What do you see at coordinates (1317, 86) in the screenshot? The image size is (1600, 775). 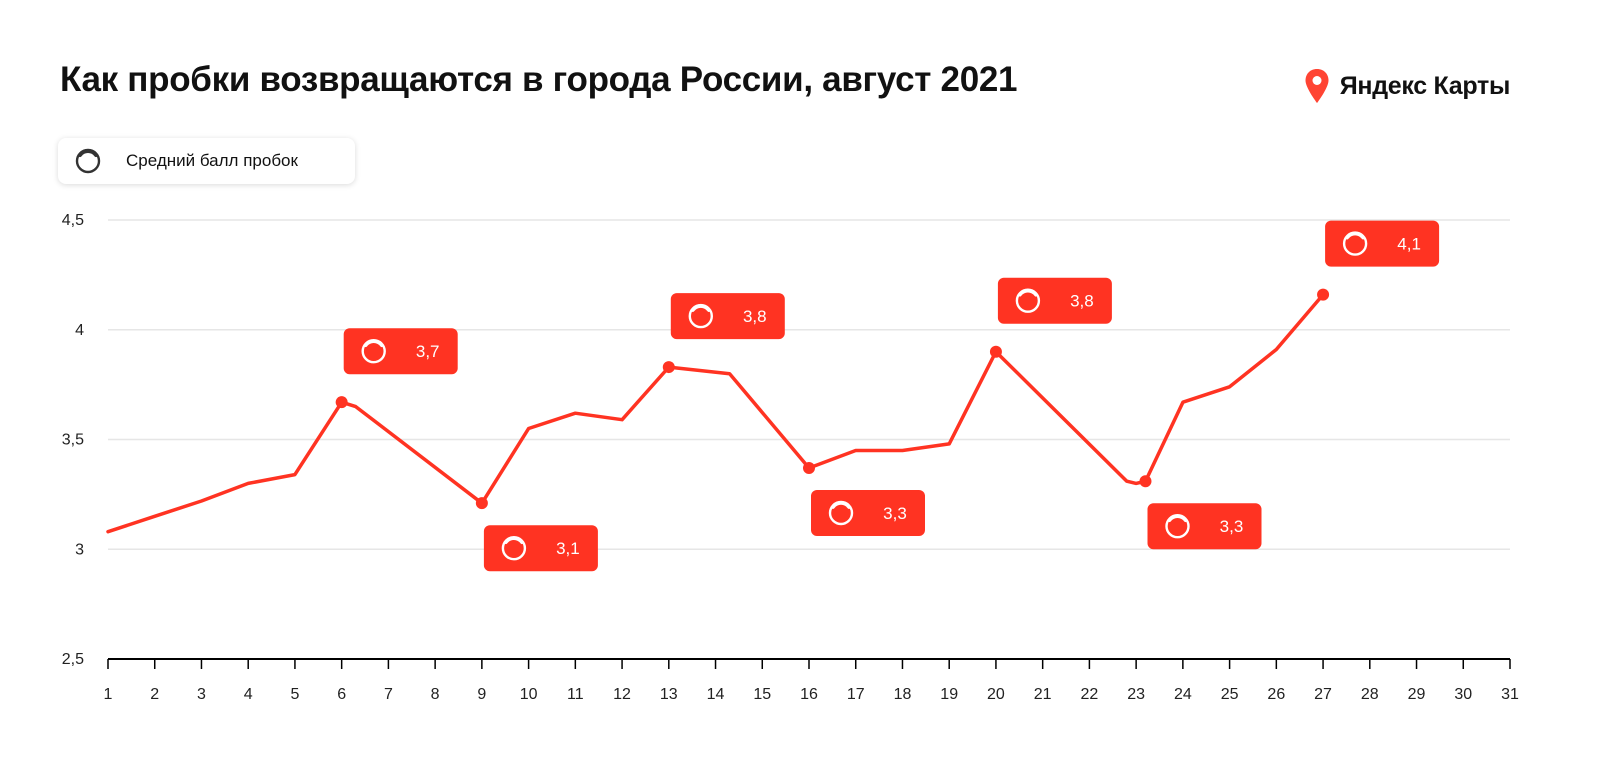 I see `map-pin-icon` at bounding box center [1317, 86].